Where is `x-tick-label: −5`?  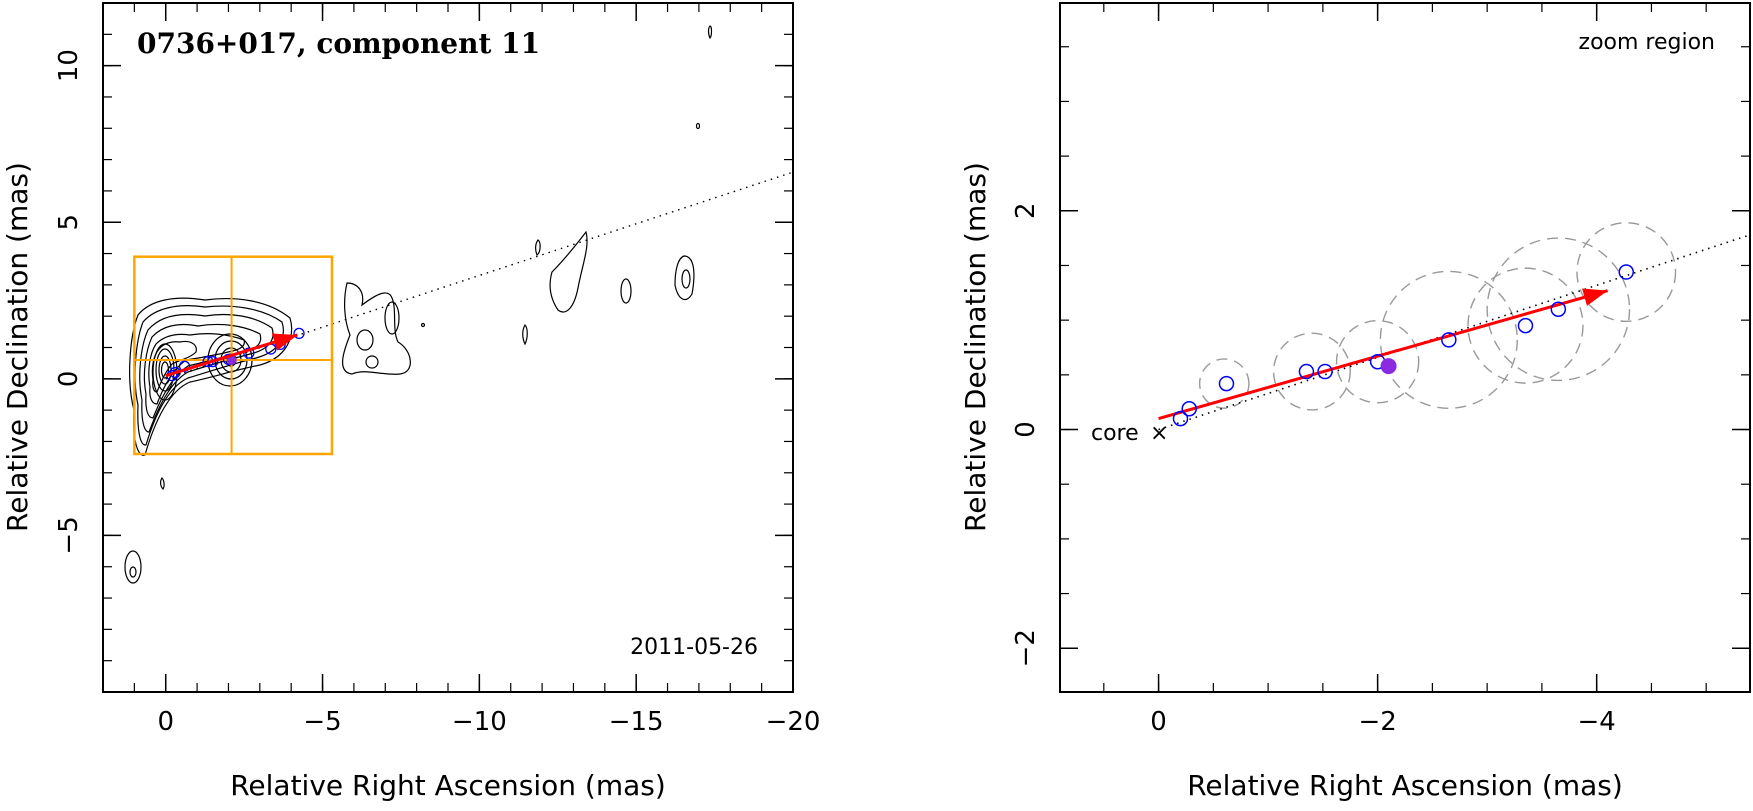 x-tick-label: −5 is located at coordinates (322, 722).